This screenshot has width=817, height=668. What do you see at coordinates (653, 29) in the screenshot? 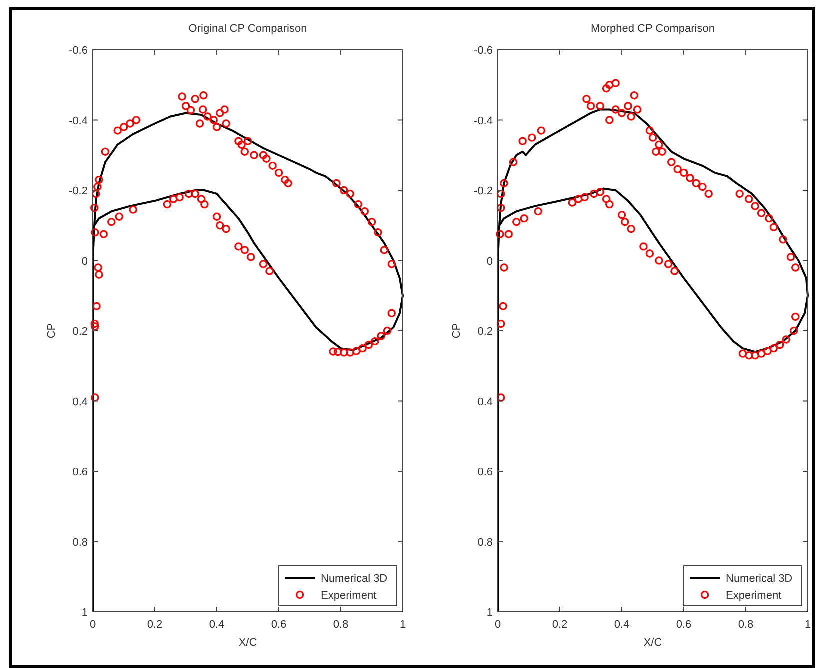
I see `chart-title: Morphed CP Comparison` at bounding box center [653, 29].